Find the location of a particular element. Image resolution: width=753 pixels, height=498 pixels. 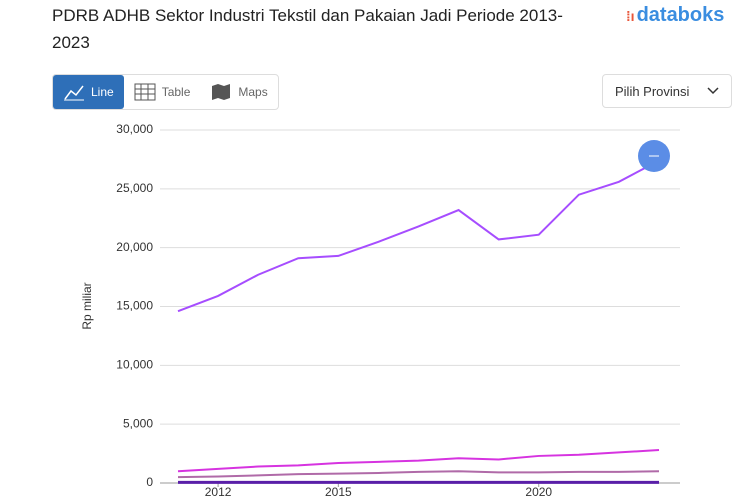

chevron is located at coordinates (713, 91).